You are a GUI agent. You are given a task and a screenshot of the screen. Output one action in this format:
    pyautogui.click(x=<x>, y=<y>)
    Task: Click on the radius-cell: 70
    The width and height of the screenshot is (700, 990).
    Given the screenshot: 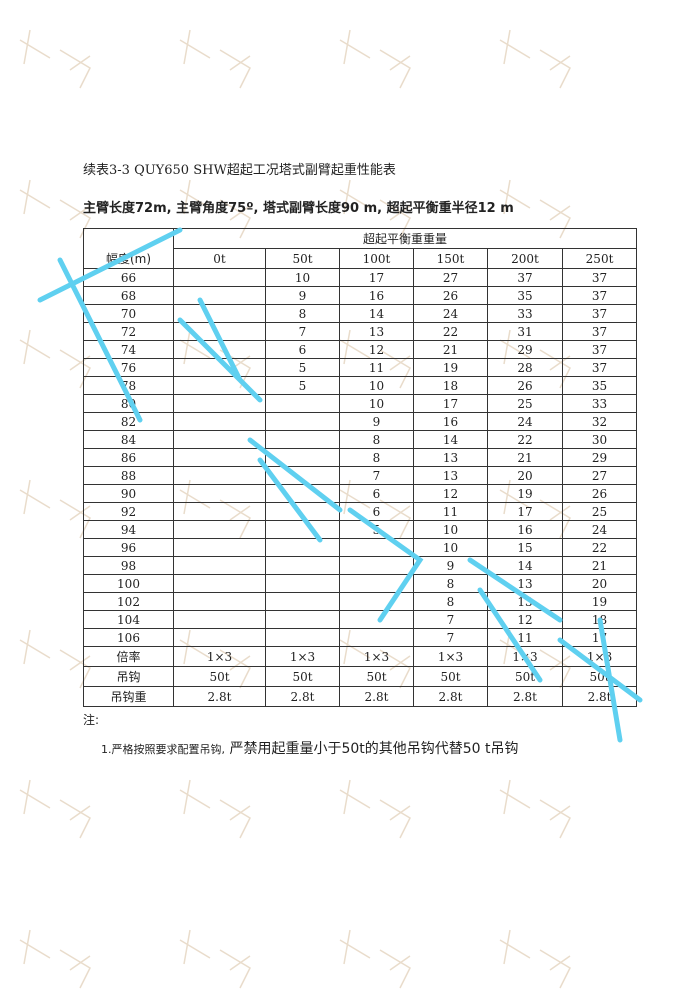 What is the action you would take?
    pyautogui.click(x=128, y=313)
    